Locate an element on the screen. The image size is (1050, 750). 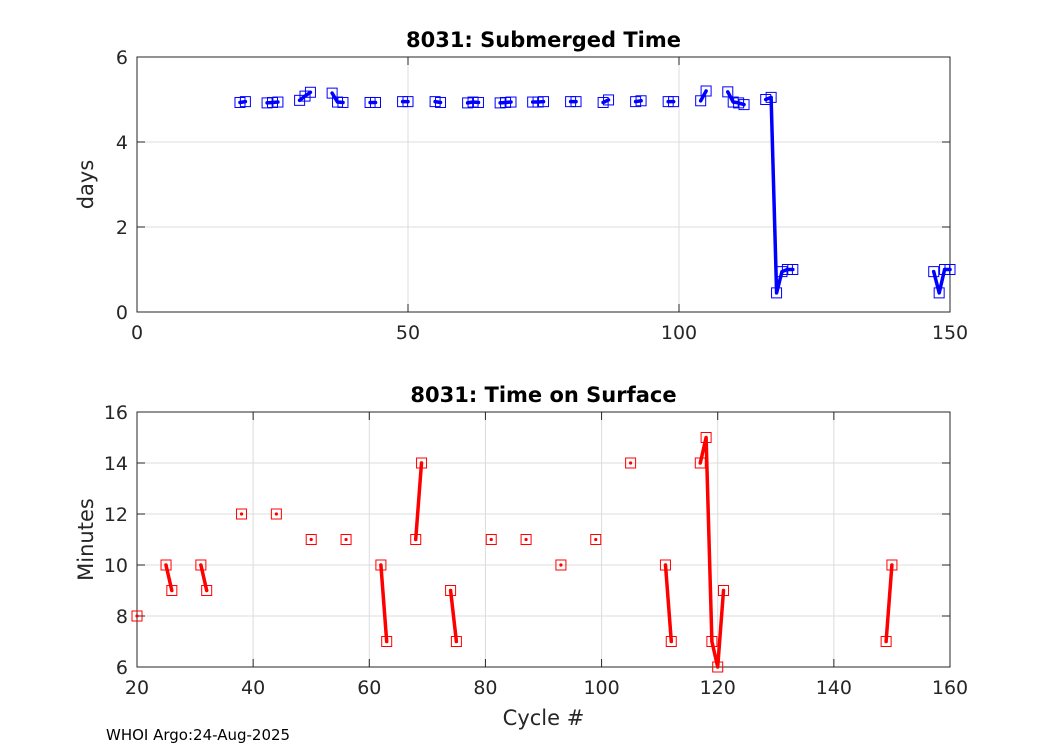
y-tick-label: 4 is located at coordinates (122, 143).